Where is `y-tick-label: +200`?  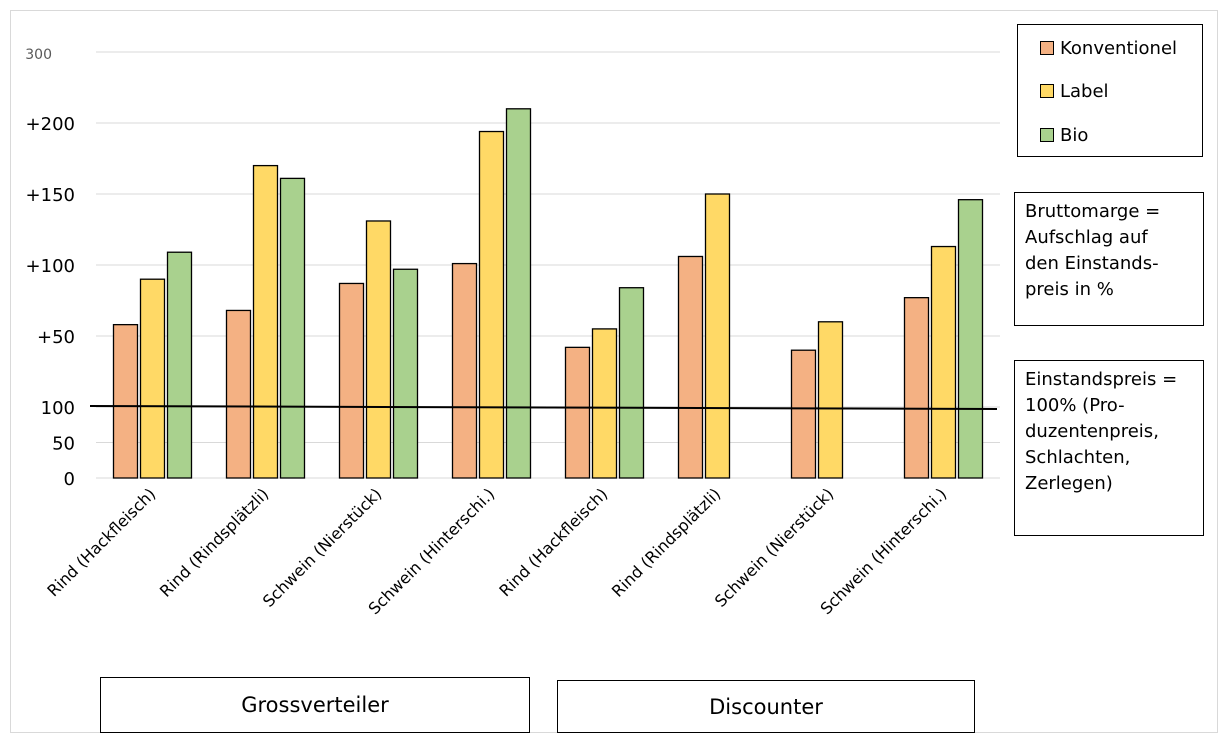 y-tick-label: +200 is located at coordinates (50, 124).